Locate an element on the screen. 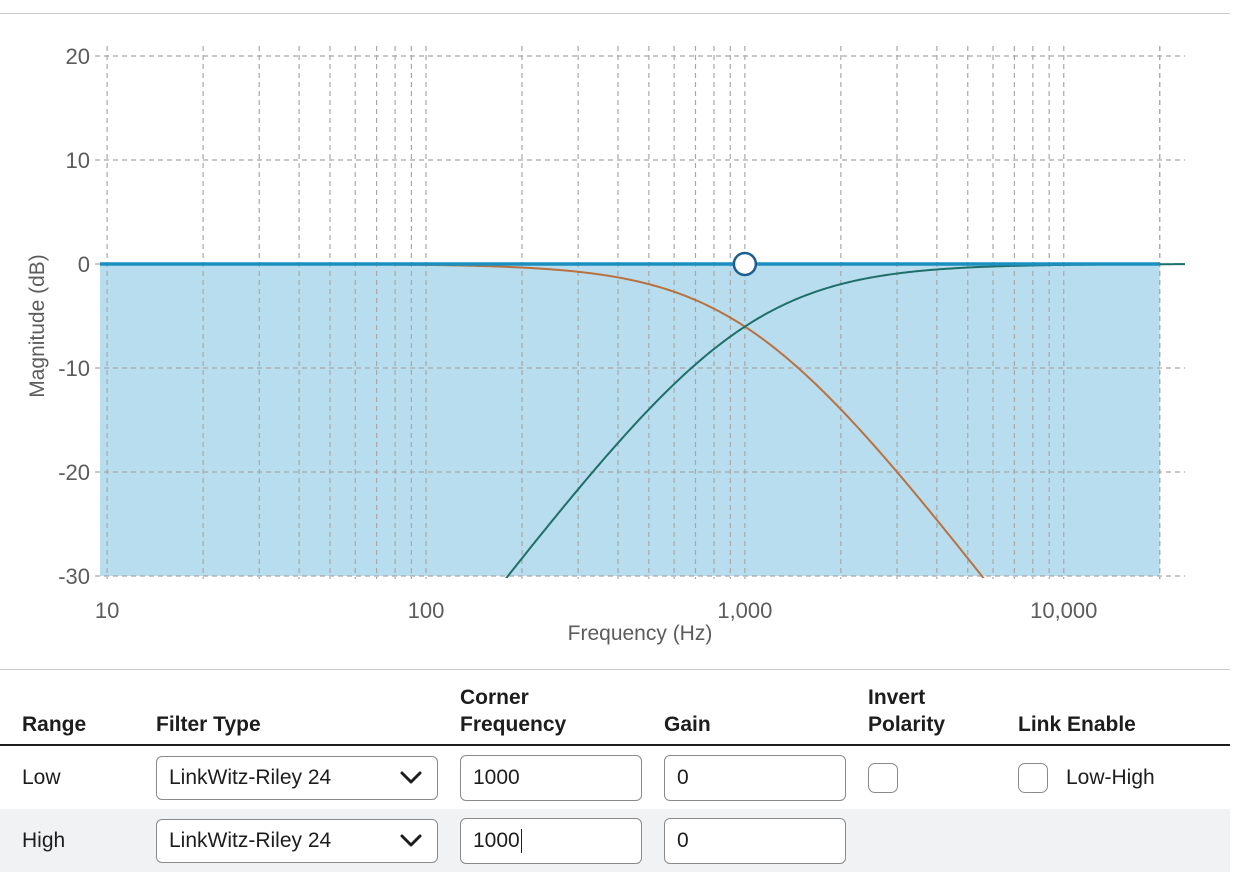  table-row-high: High LinkWitz-Riley 24 1000 0 is located at coordinates (615, 840).